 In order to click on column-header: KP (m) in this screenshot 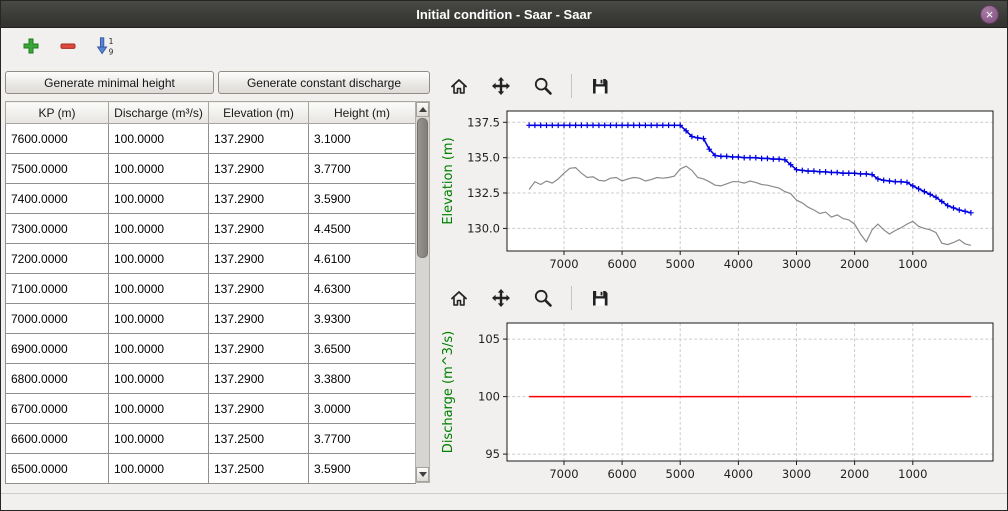, I will do `click(57, 112)`.